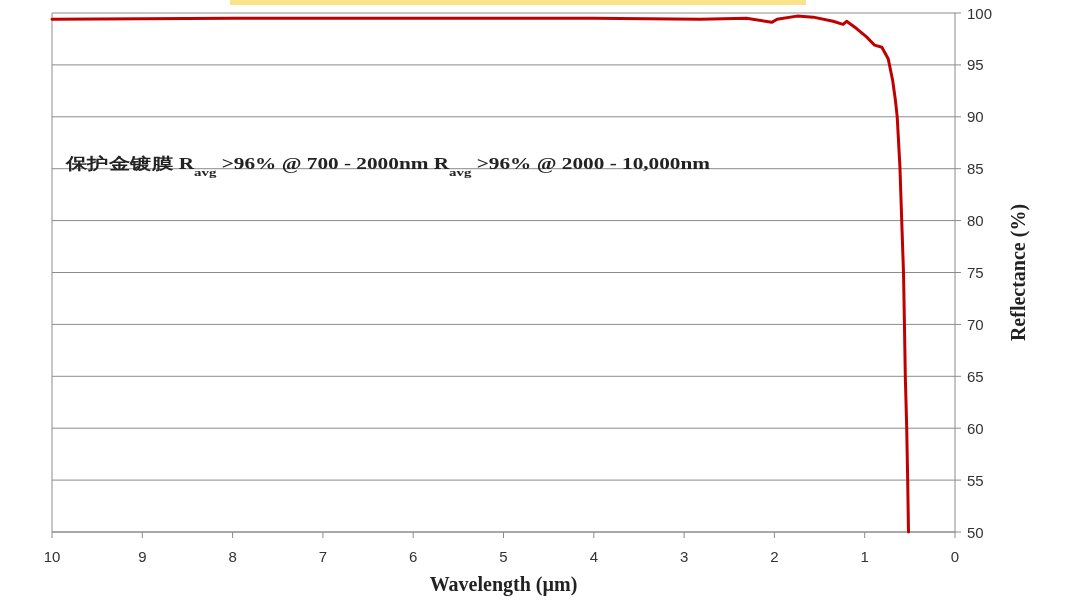  What do you see at coordinates (323, 556) in the screenshot?
I see `x-tick-label: 7` at bounding box center [323, 556].